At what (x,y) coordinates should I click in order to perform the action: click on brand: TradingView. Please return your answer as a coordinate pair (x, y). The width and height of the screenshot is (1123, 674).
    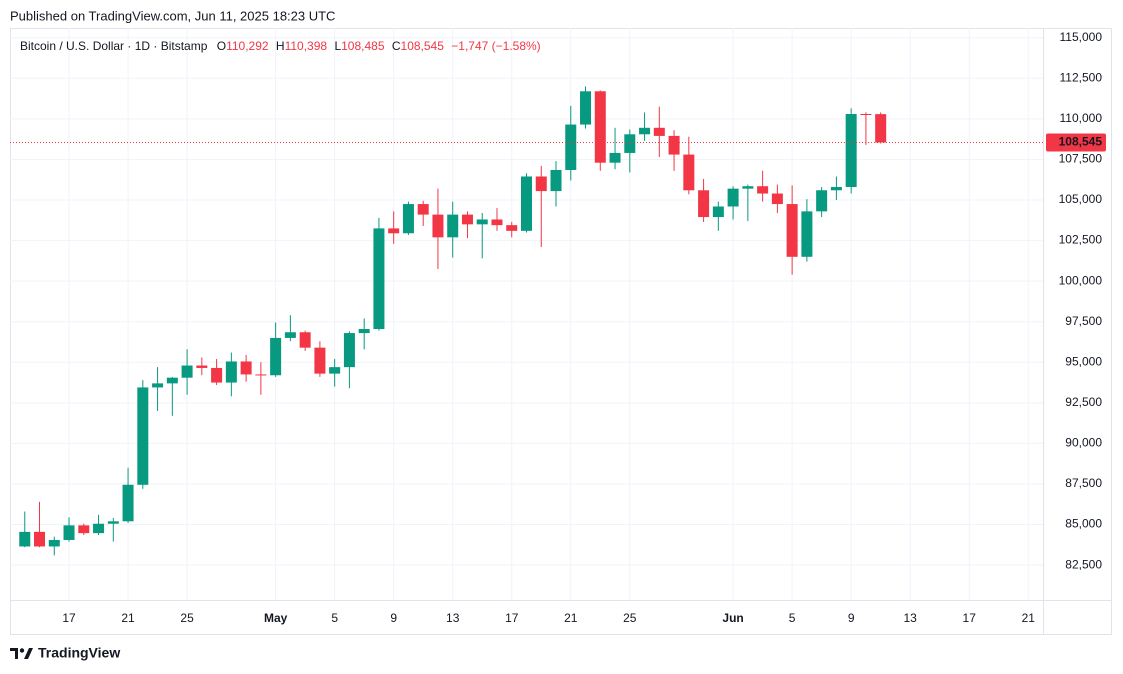
    Looking at the image, I should click on (79, 653).